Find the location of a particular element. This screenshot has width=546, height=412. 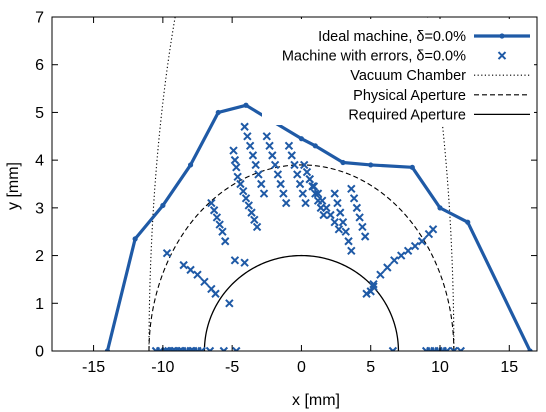

legend-label: Machine with errors, δ=0.0% is located at coordinates (374, 57).